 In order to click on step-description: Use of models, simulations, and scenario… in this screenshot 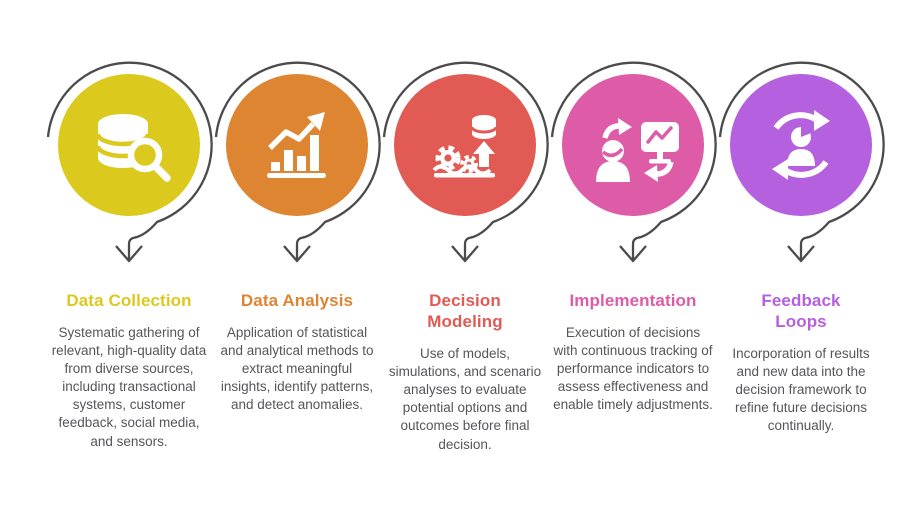, I will do `click(465, 399)`.